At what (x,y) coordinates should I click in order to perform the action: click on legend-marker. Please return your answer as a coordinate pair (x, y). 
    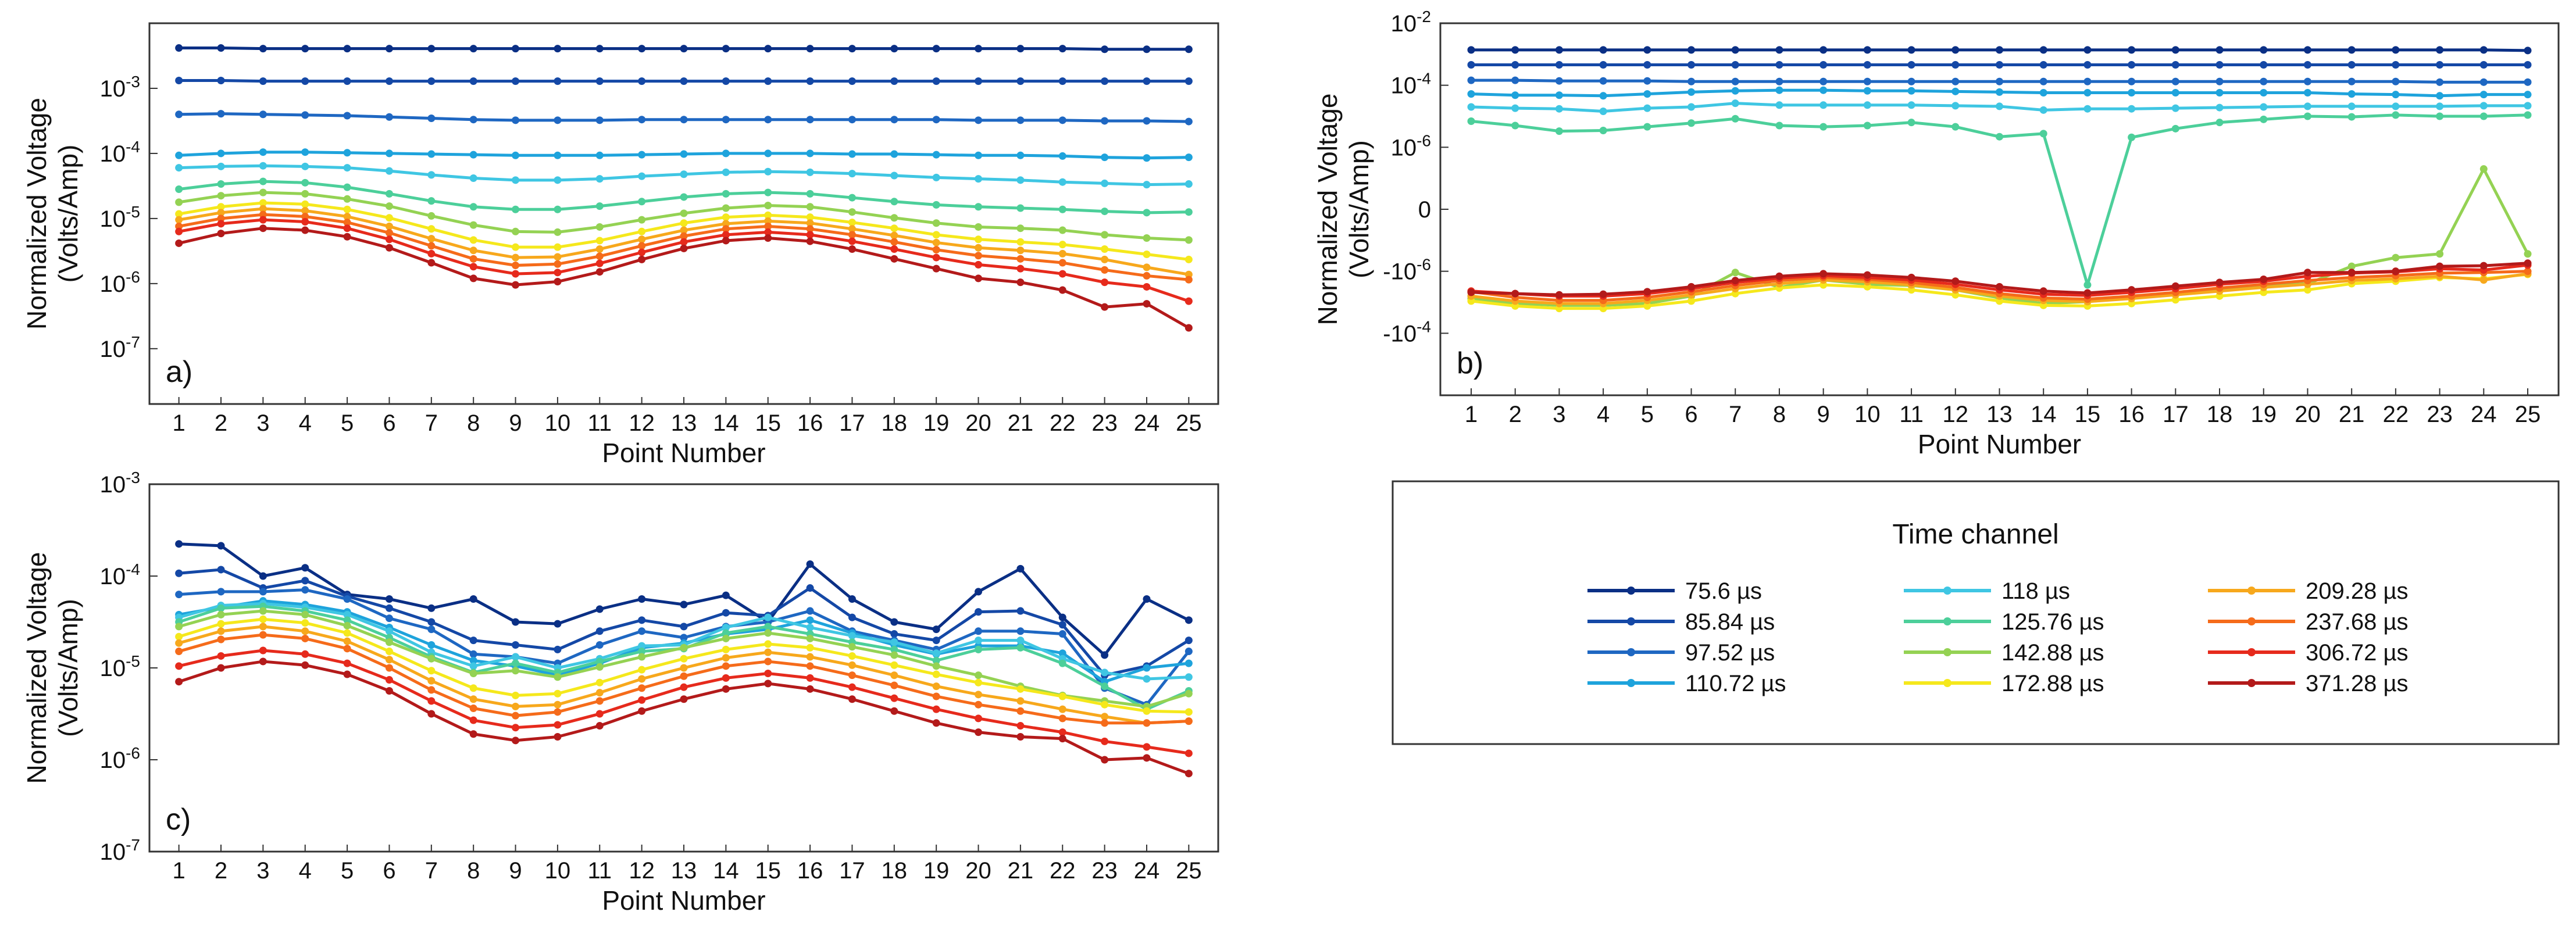
    Looking at the image, I should click on (1947, 683).